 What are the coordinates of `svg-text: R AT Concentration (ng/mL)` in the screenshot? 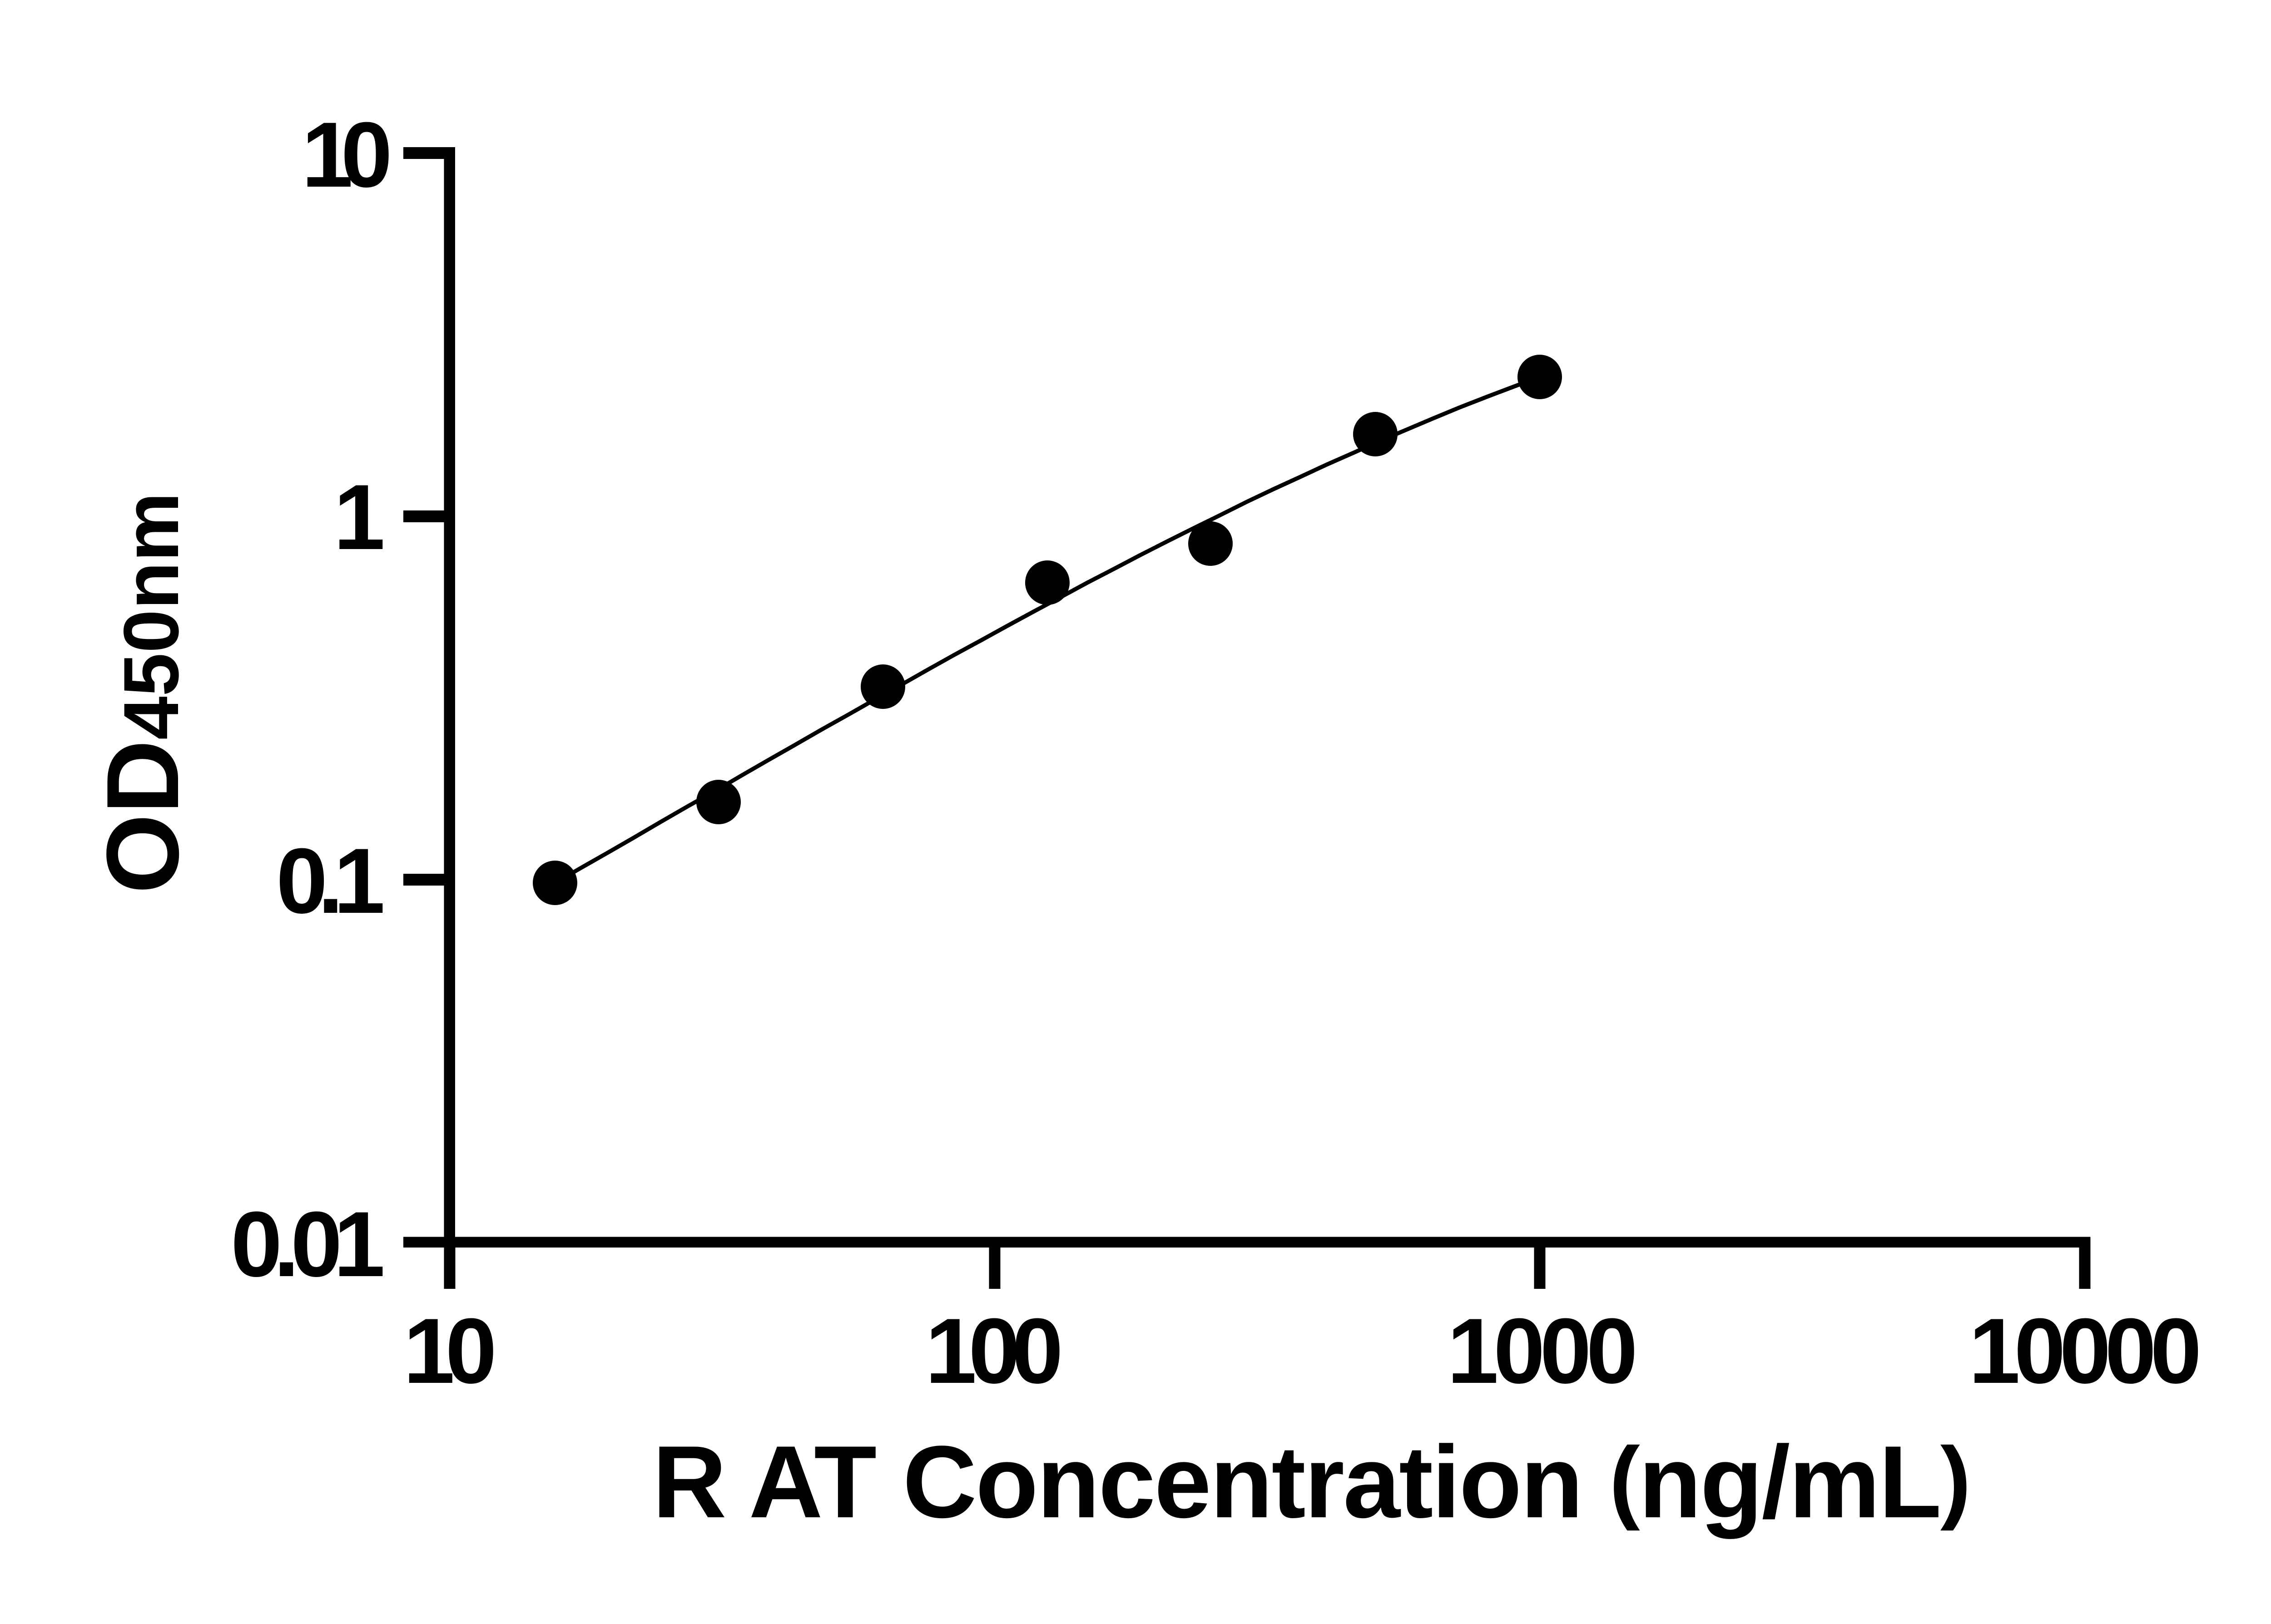 It's located at (1312, 1481).